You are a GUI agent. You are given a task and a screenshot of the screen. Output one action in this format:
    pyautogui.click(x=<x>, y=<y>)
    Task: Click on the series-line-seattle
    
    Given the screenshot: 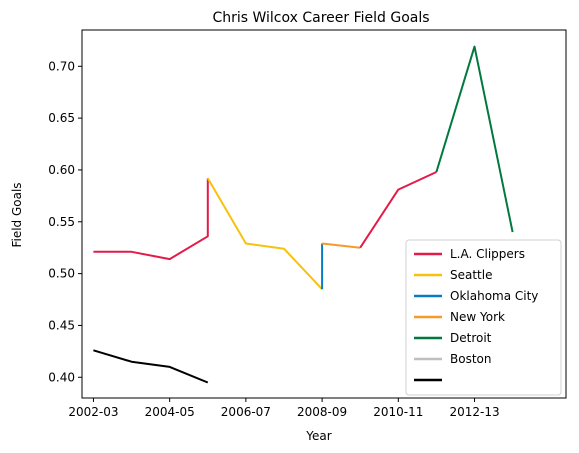 What is the action you would take?
    pyautogui.click(x=264, y=233)
    